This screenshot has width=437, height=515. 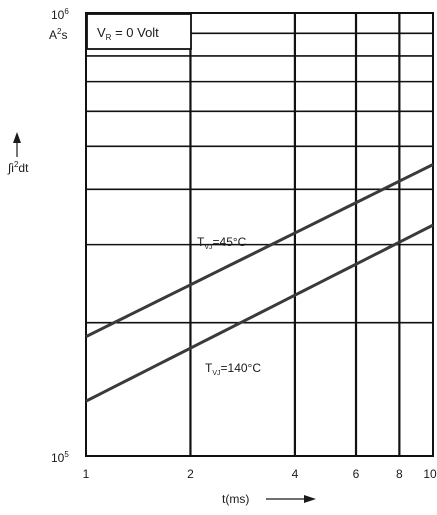 I want to click on x-tick-label: 4, so click(x=295, y=474).